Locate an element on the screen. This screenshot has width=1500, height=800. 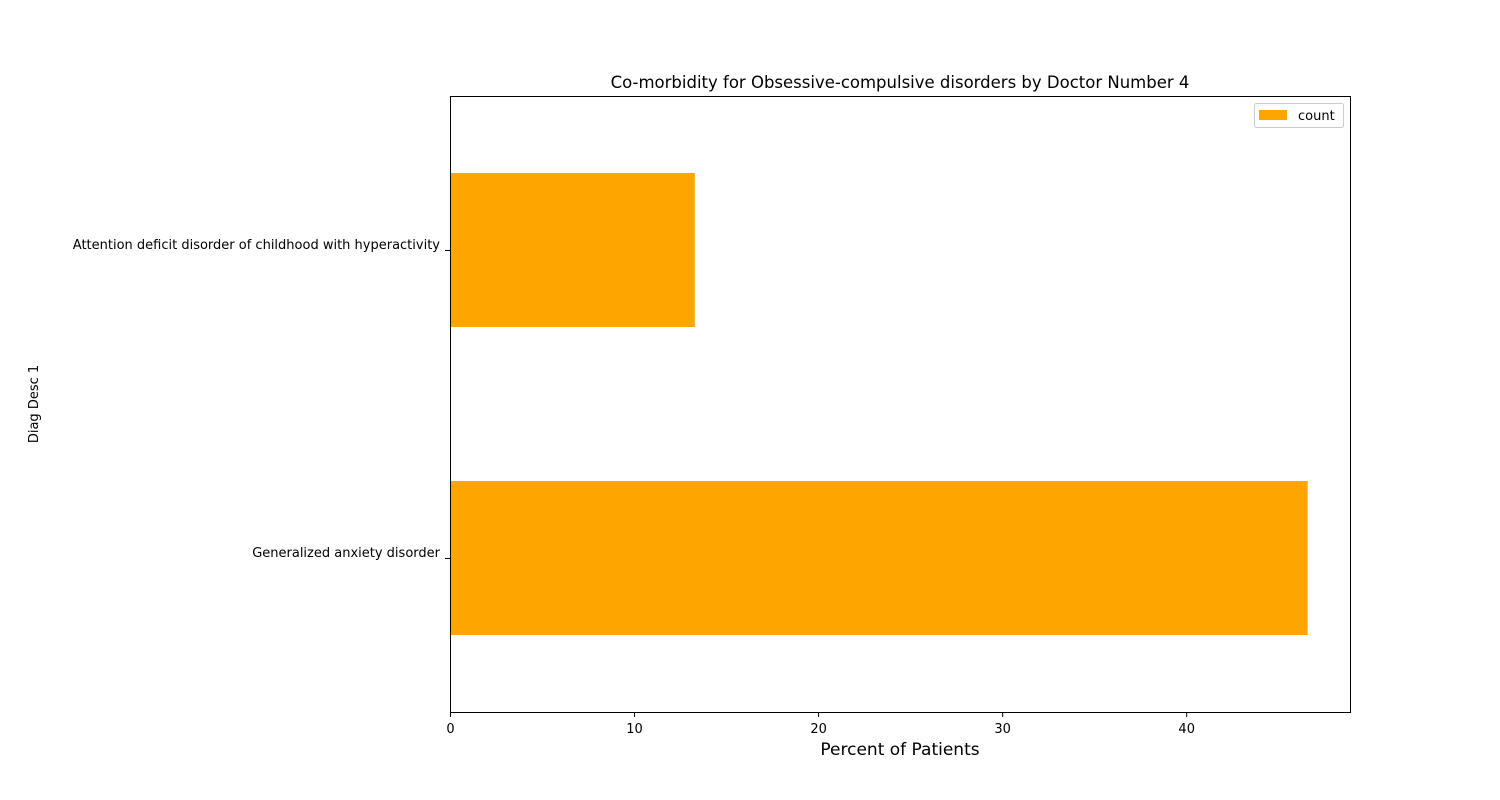
legend: count is located at coordinates (1299, 115).